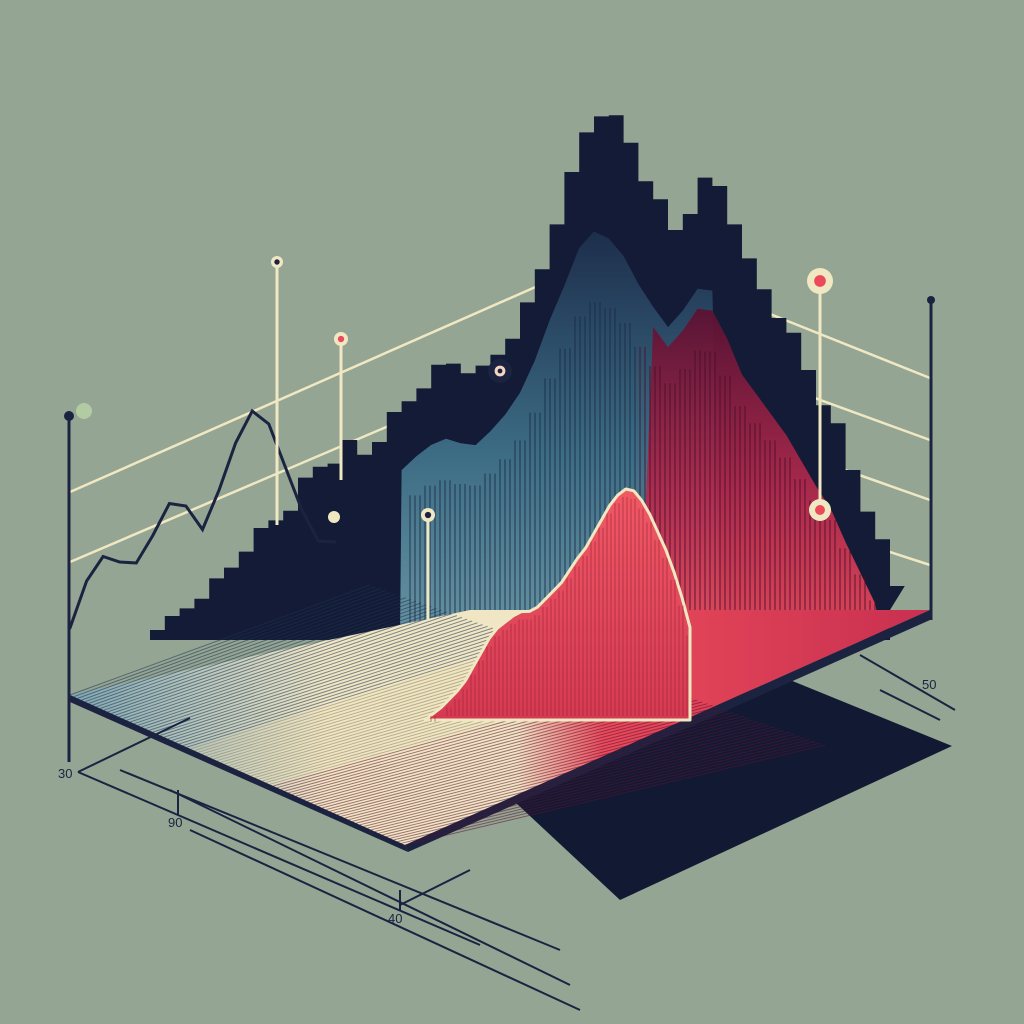  I want to click on curve-series-line, so click(202, 519).